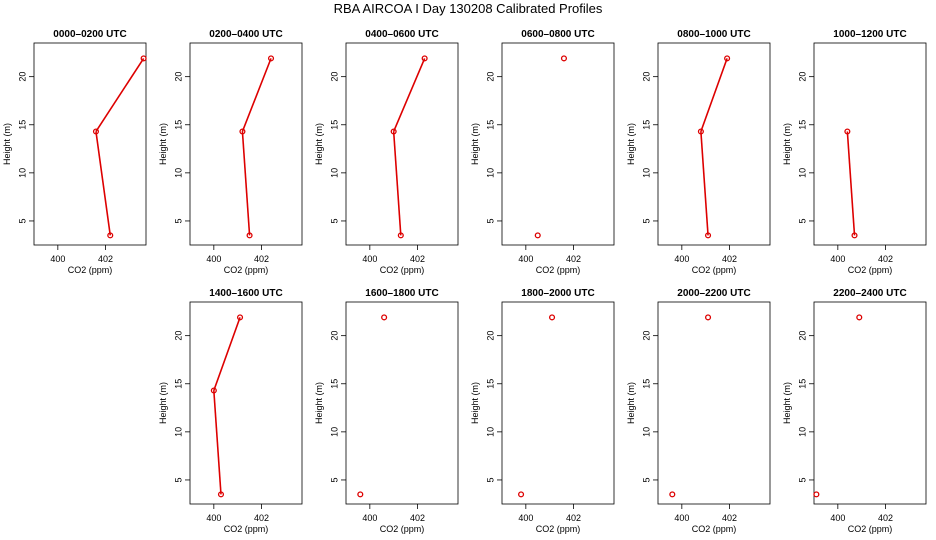 This screenshot has height=540, width=936. What do you see at coordinates (869, 293) in the screenshot?
I see `panel-title: 2200–2400 UTC` at bounding box center [869, 293].